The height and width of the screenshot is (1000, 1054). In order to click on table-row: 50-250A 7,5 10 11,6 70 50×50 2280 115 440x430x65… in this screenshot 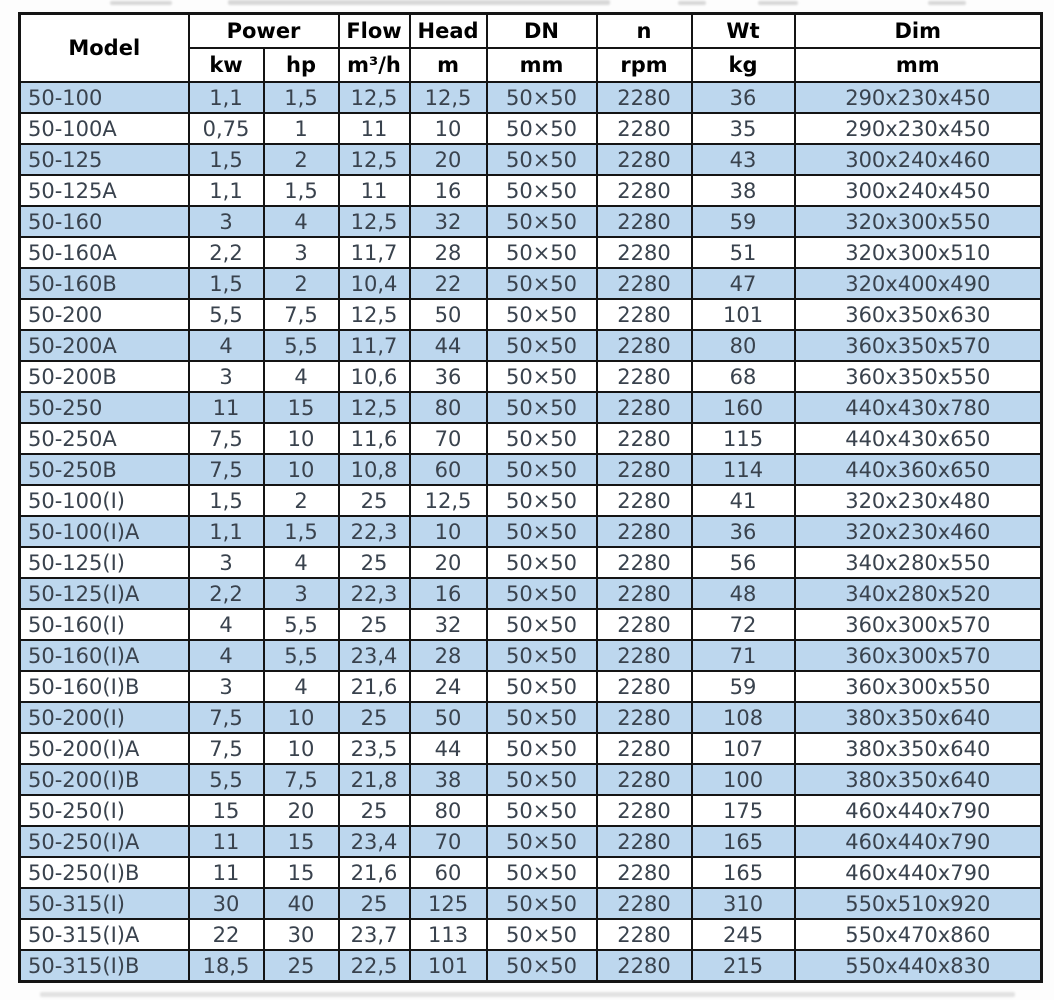, I will do `click(530, 438)`.